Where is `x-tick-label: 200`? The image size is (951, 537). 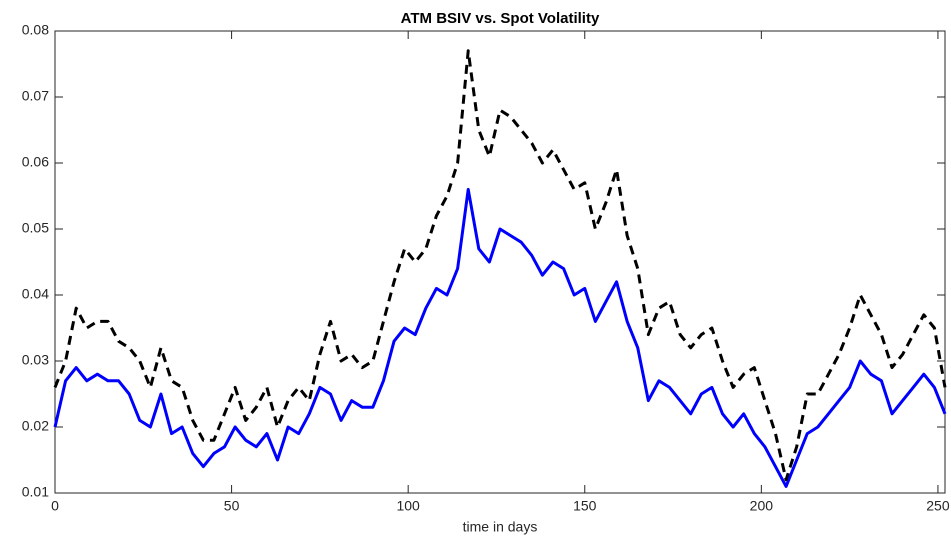
x-tick-label: 200 is located at coordinates (762, 506).